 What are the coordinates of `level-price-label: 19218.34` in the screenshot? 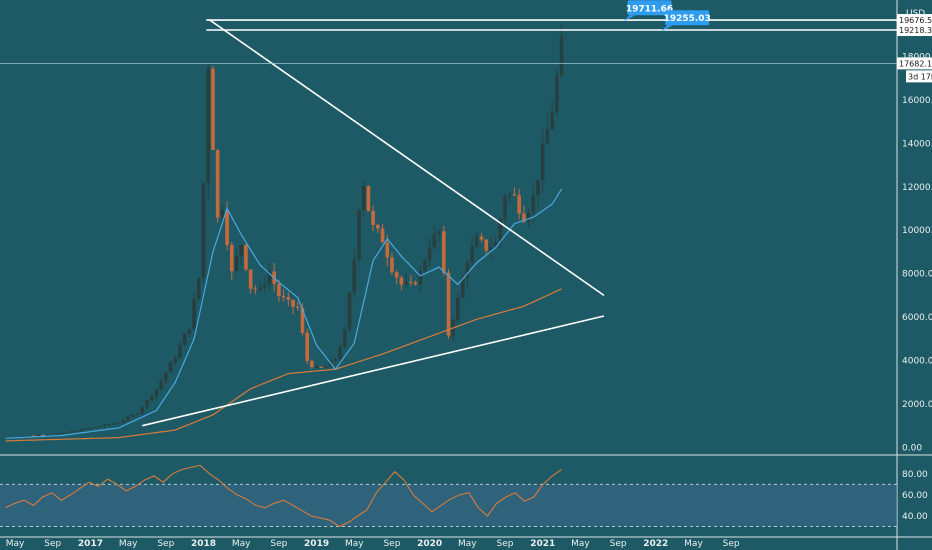 It's located at (915, 30).